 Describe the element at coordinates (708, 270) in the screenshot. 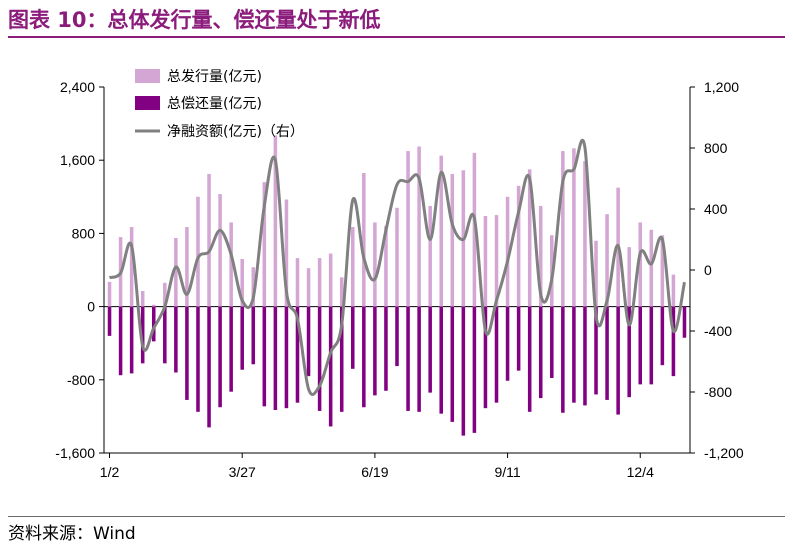

I see `right-tick-label: 0` at that location.